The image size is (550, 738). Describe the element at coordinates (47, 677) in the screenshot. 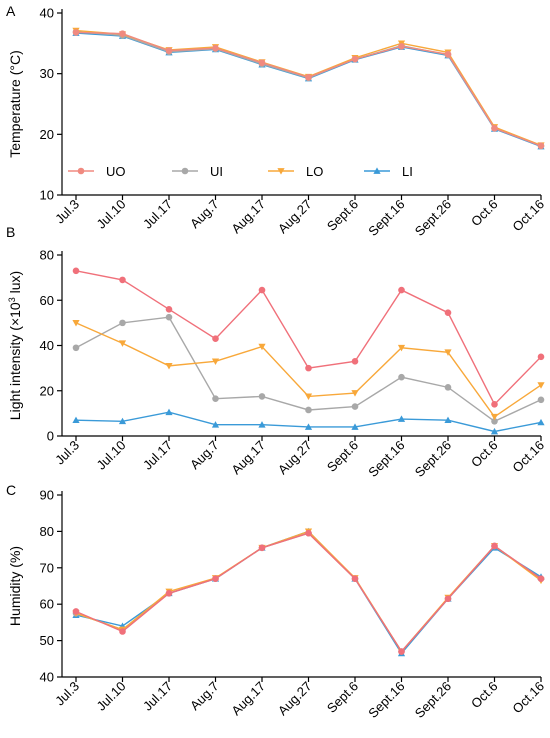

I see `y-tick-label: 40` at that location.